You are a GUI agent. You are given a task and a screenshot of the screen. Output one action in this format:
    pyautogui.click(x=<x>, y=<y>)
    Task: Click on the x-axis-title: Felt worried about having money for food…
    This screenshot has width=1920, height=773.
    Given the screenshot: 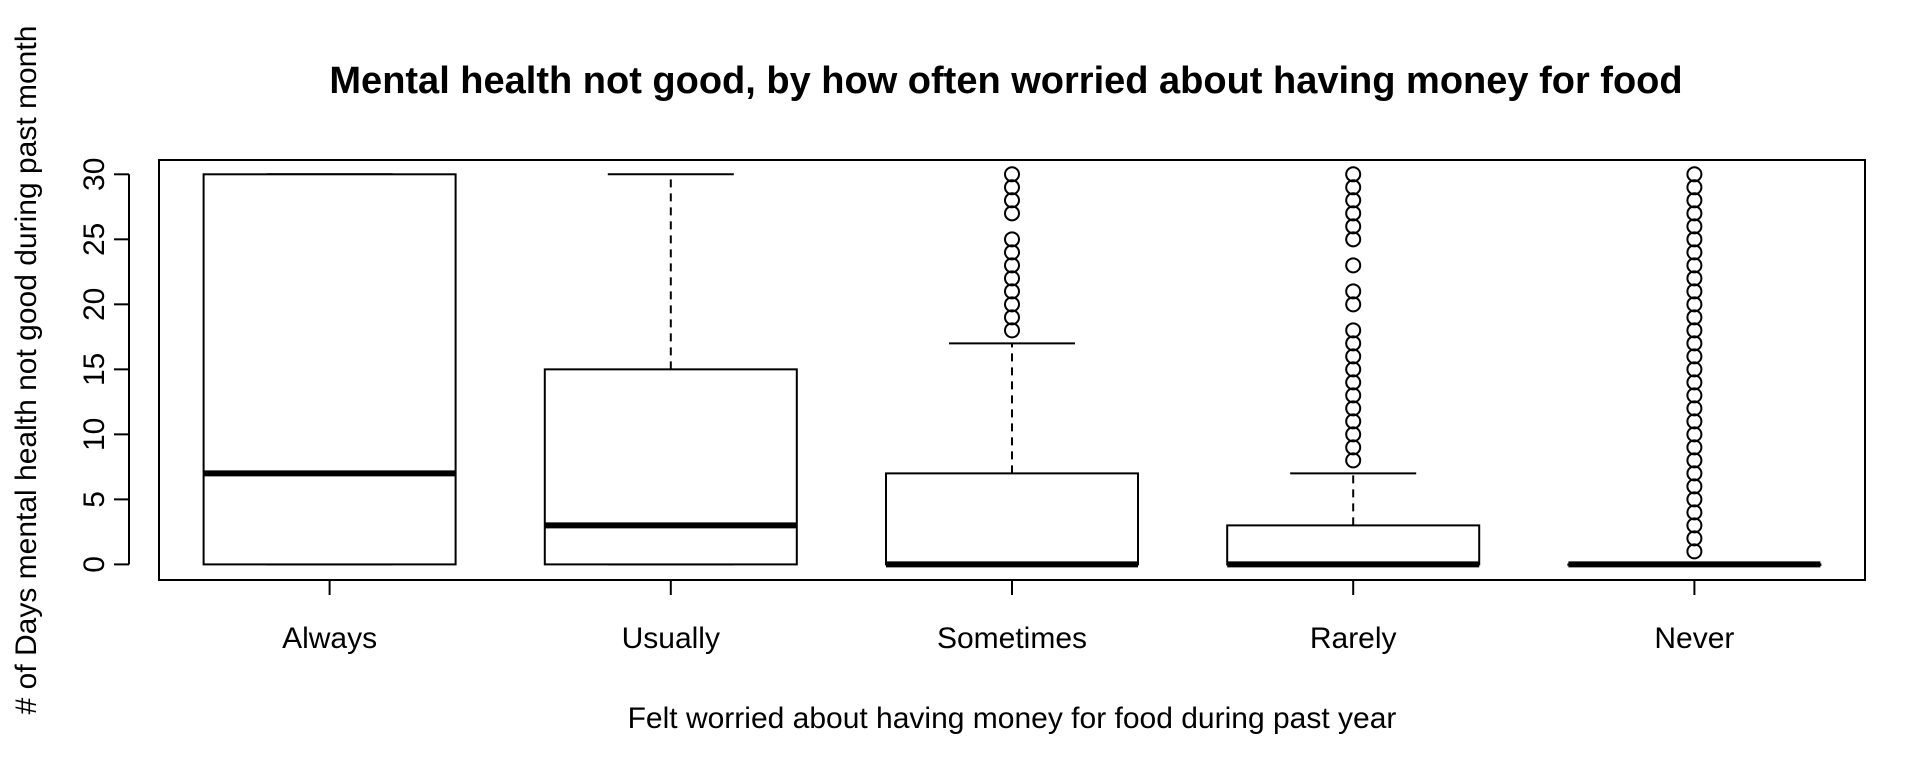 What is the action you would take?
    pyautogui.click(x=1012, y=718)
    